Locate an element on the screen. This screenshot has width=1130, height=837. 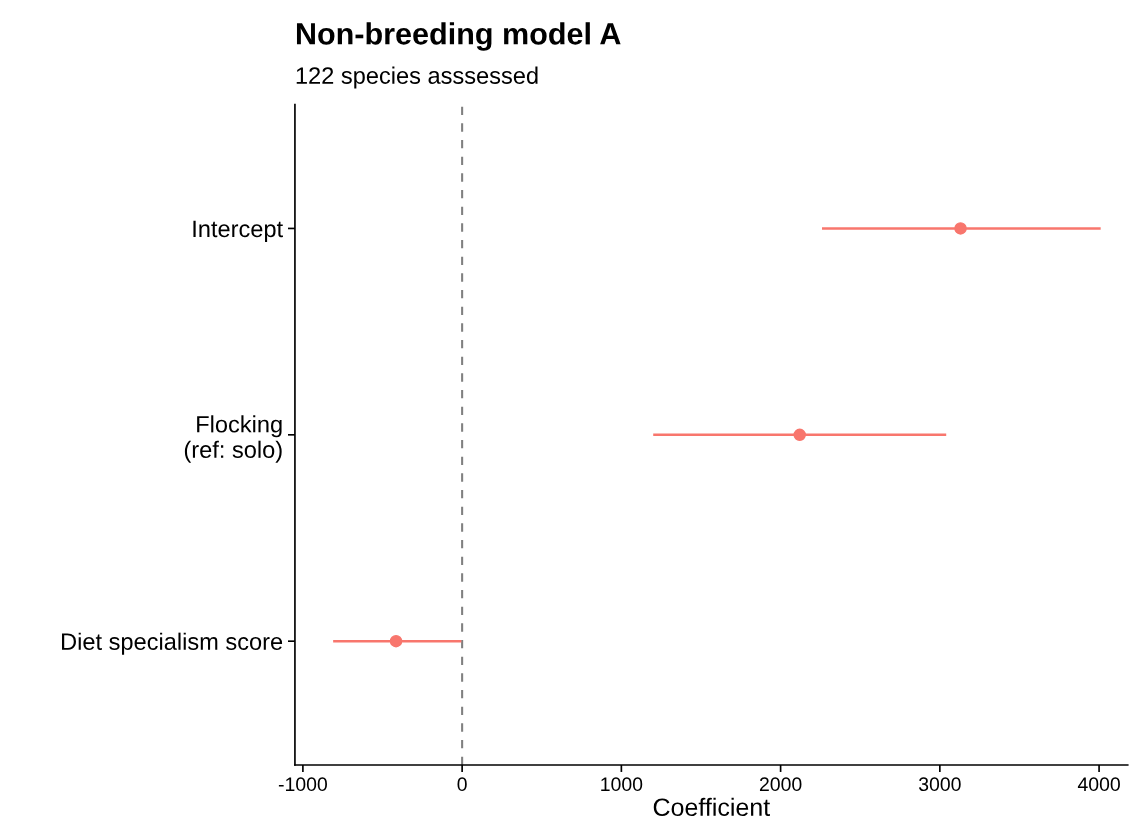
x-tick-label: 3000 is located at coordinates (939, 784).